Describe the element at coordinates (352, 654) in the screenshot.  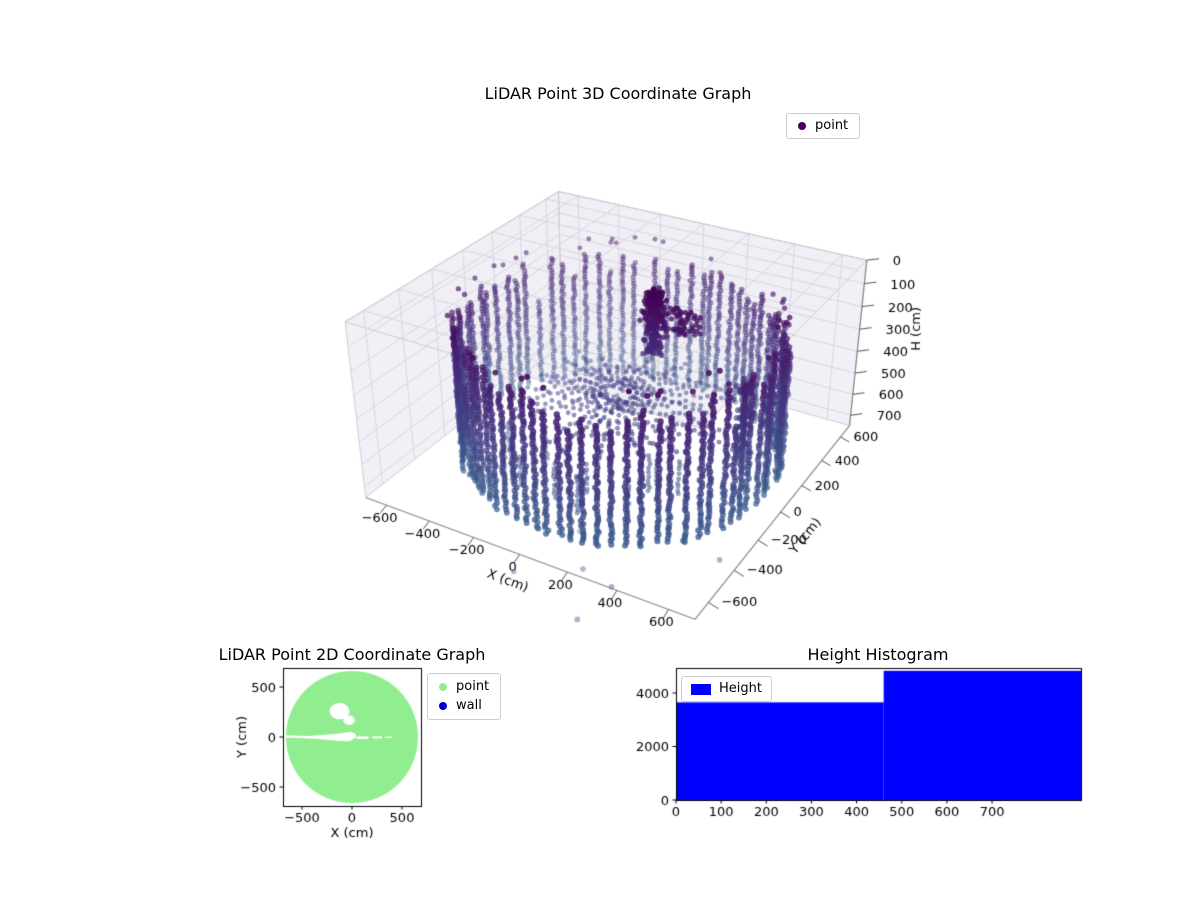
I see `plot2d-title: LiDAR Point 2D Coordinate Graph` at that location.